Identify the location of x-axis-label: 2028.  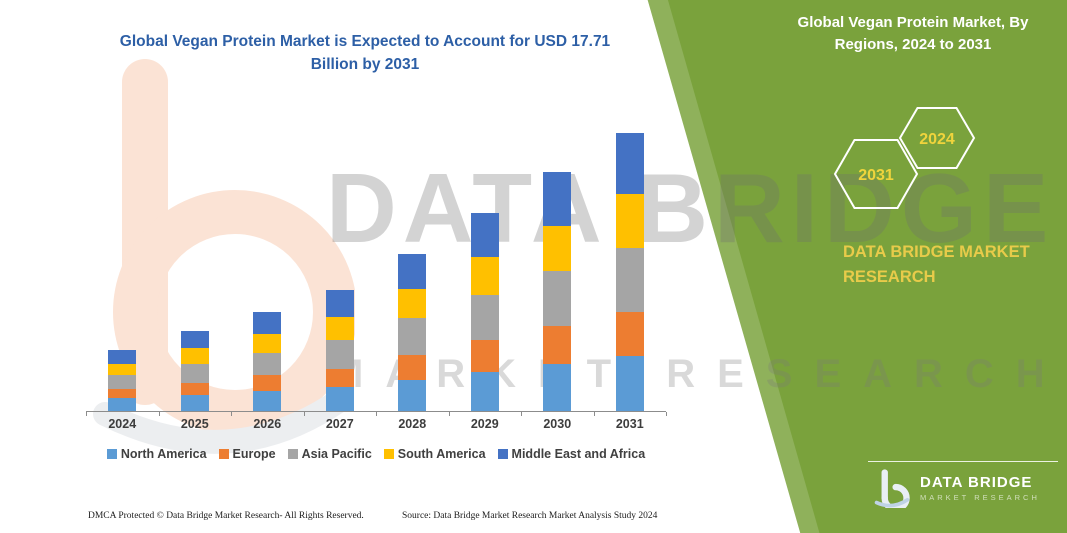
(412, 424).